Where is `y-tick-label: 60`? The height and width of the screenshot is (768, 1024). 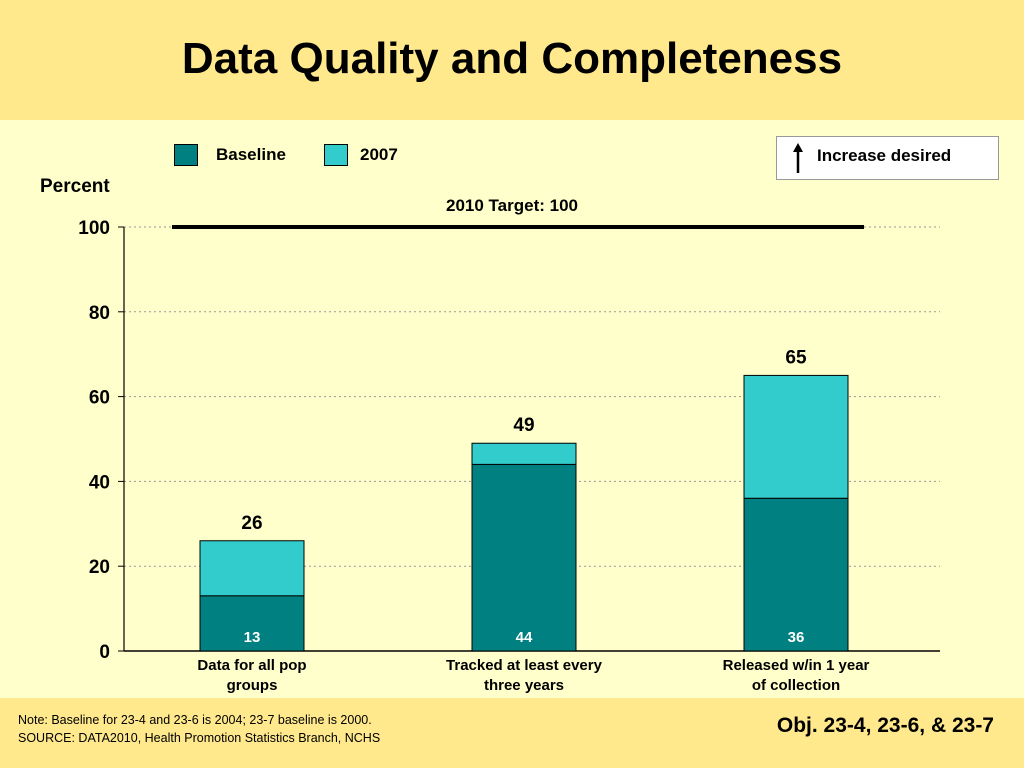 y-tick-label: 60 is located at coordinates (99, 398).